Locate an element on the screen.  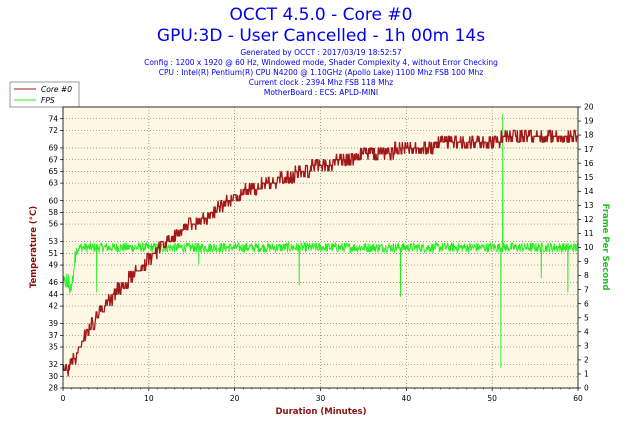
y-right-tick-label: 15 is located at coordinates (589, 177).